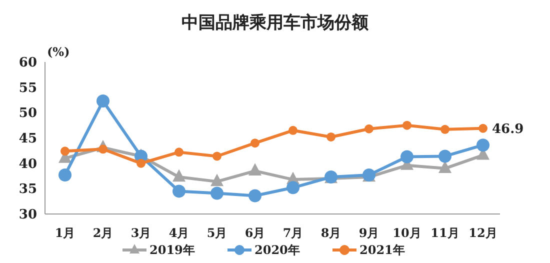 This screenshot has width=550, height=263. What do you see at coordinates (277, 250) in the screenshot?
I see `legend-label: 2020年` at bounding box center [277, 250].